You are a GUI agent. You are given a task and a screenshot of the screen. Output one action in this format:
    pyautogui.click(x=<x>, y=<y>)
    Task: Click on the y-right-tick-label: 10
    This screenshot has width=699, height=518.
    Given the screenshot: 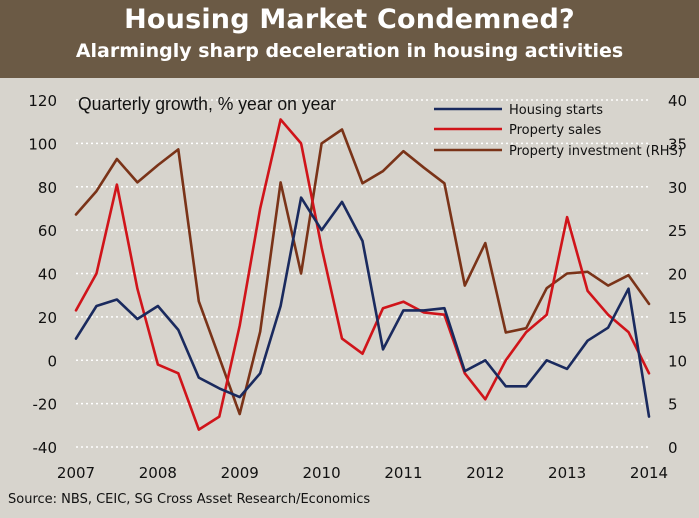 What is the action you would take?
    pyautogui.click(x=677, y=361)
    